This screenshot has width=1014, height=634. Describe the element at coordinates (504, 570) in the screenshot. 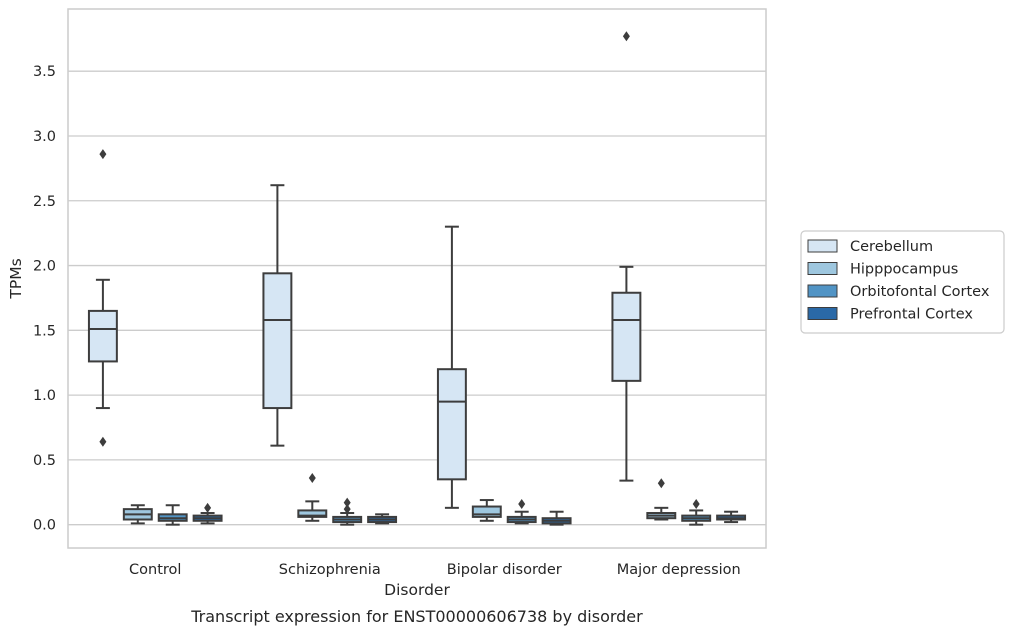

I see `x-tick-label: Bipolar disorder` at that location.